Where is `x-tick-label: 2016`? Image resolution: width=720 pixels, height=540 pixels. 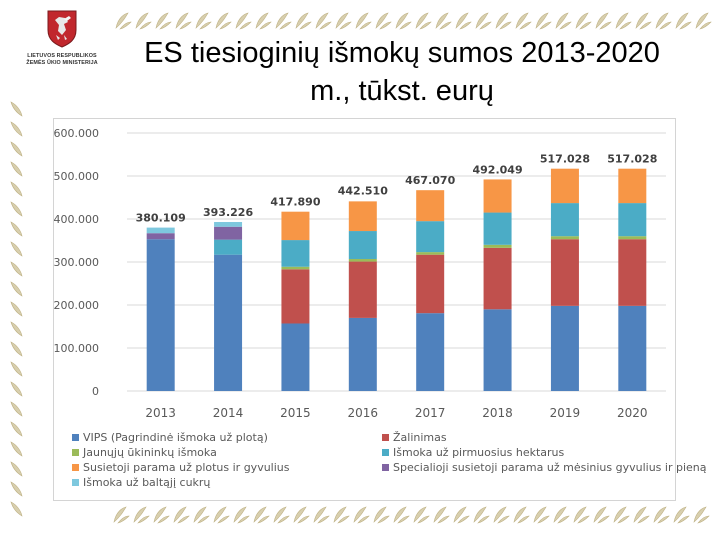
x-tick-label: 2016 is located at coordinates (363, 413).